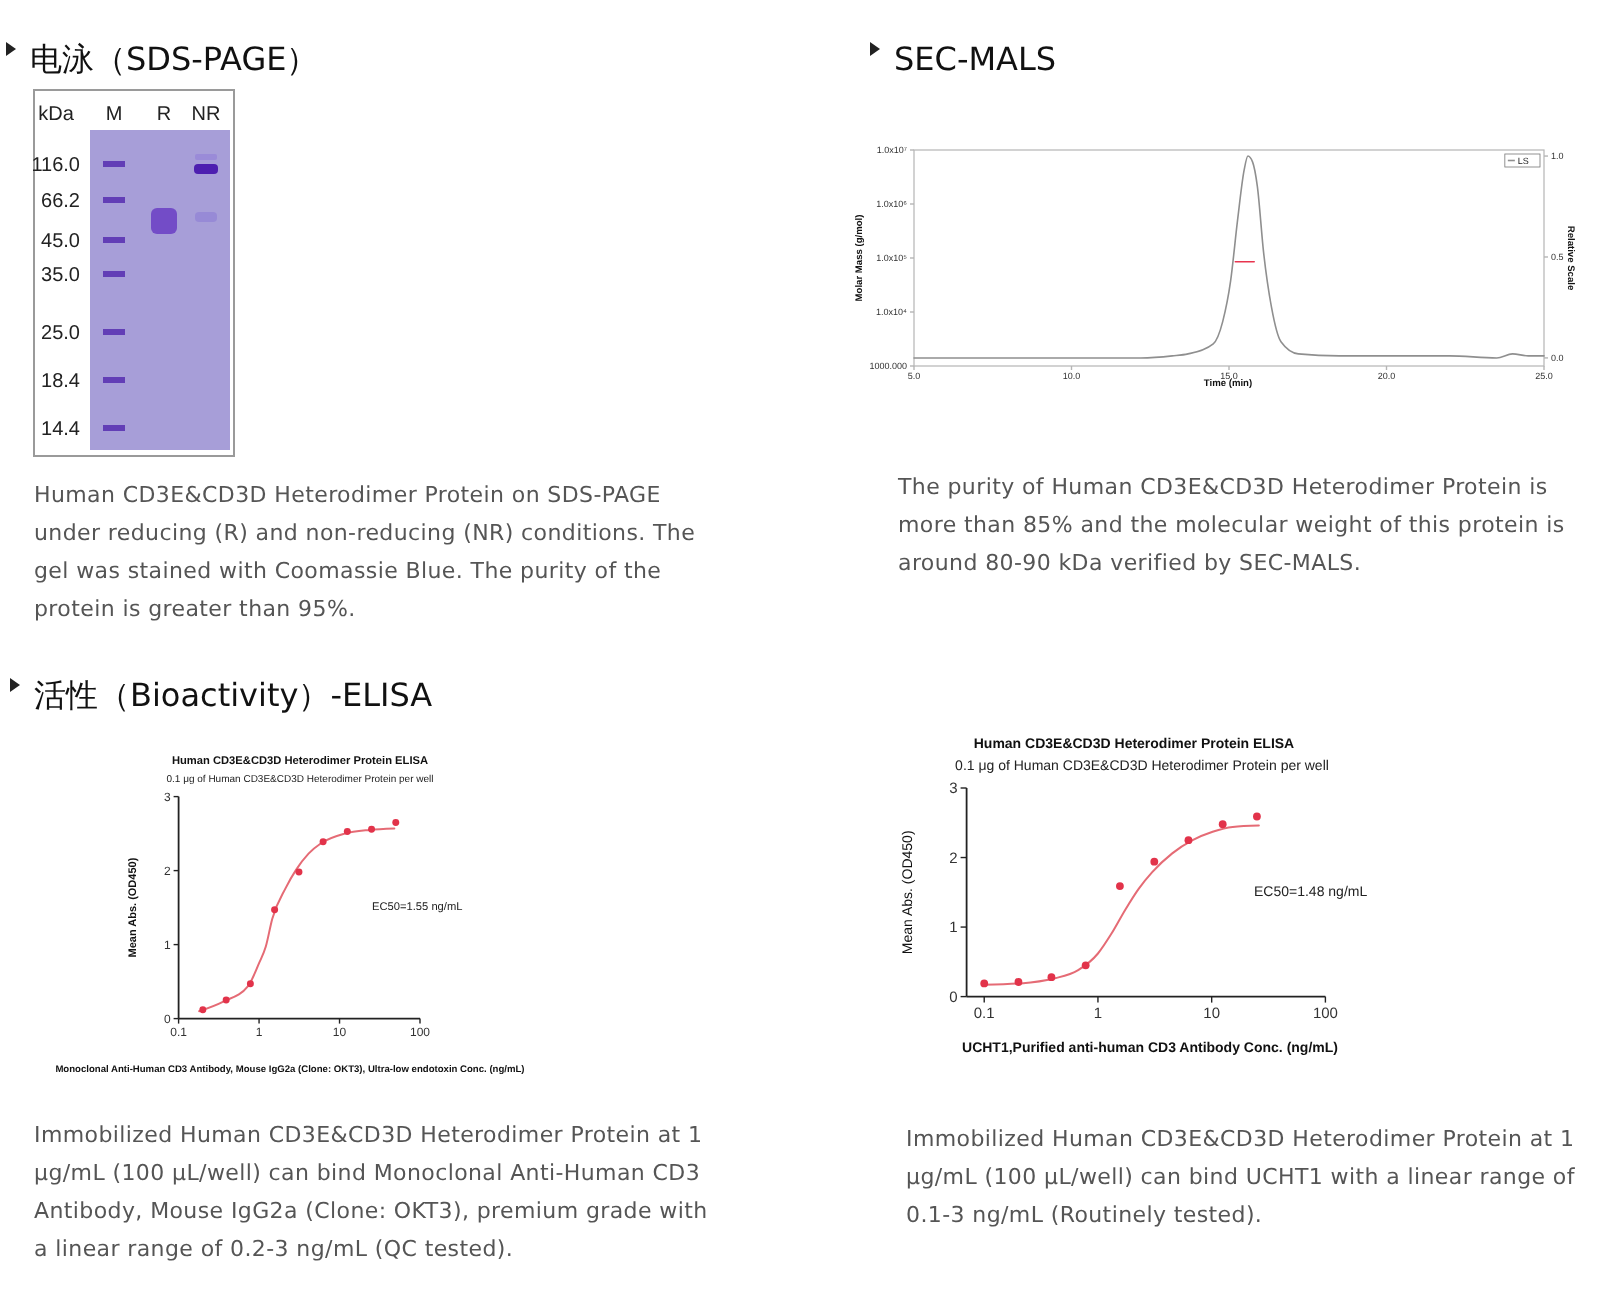 This screenshot has width=1600, height=1308. I want to click on line-series, so click(1229, 257).